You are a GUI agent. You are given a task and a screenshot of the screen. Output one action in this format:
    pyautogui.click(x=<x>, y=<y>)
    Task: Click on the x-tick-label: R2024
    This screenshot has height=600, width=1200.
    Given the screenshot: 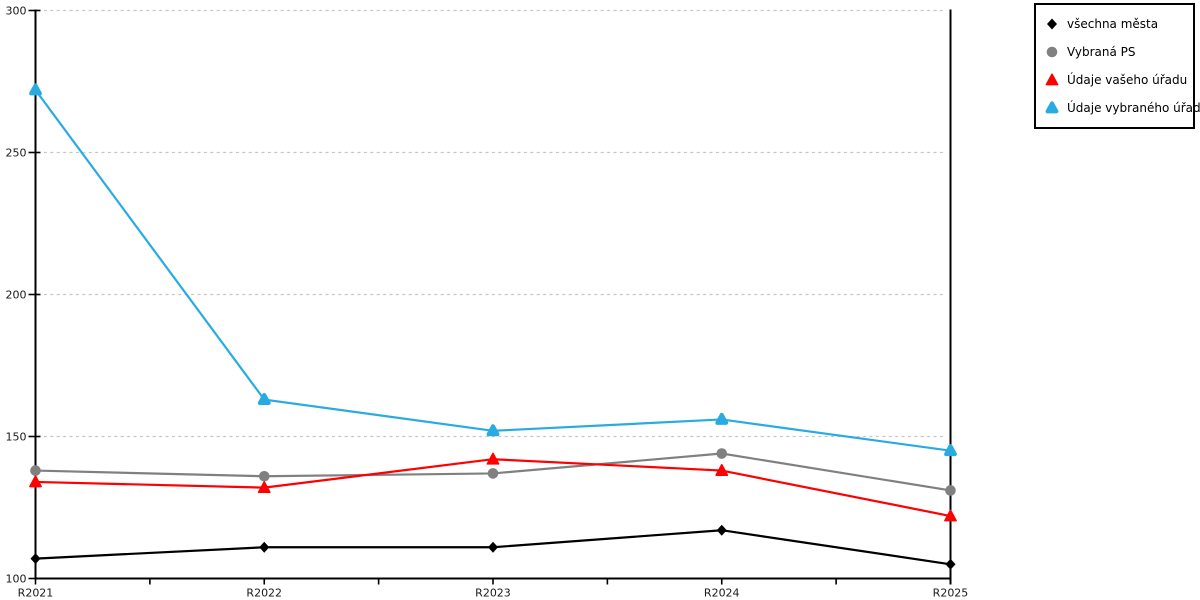 What is the action you would take?
    pyautogui.click(x=722, y=593)
    